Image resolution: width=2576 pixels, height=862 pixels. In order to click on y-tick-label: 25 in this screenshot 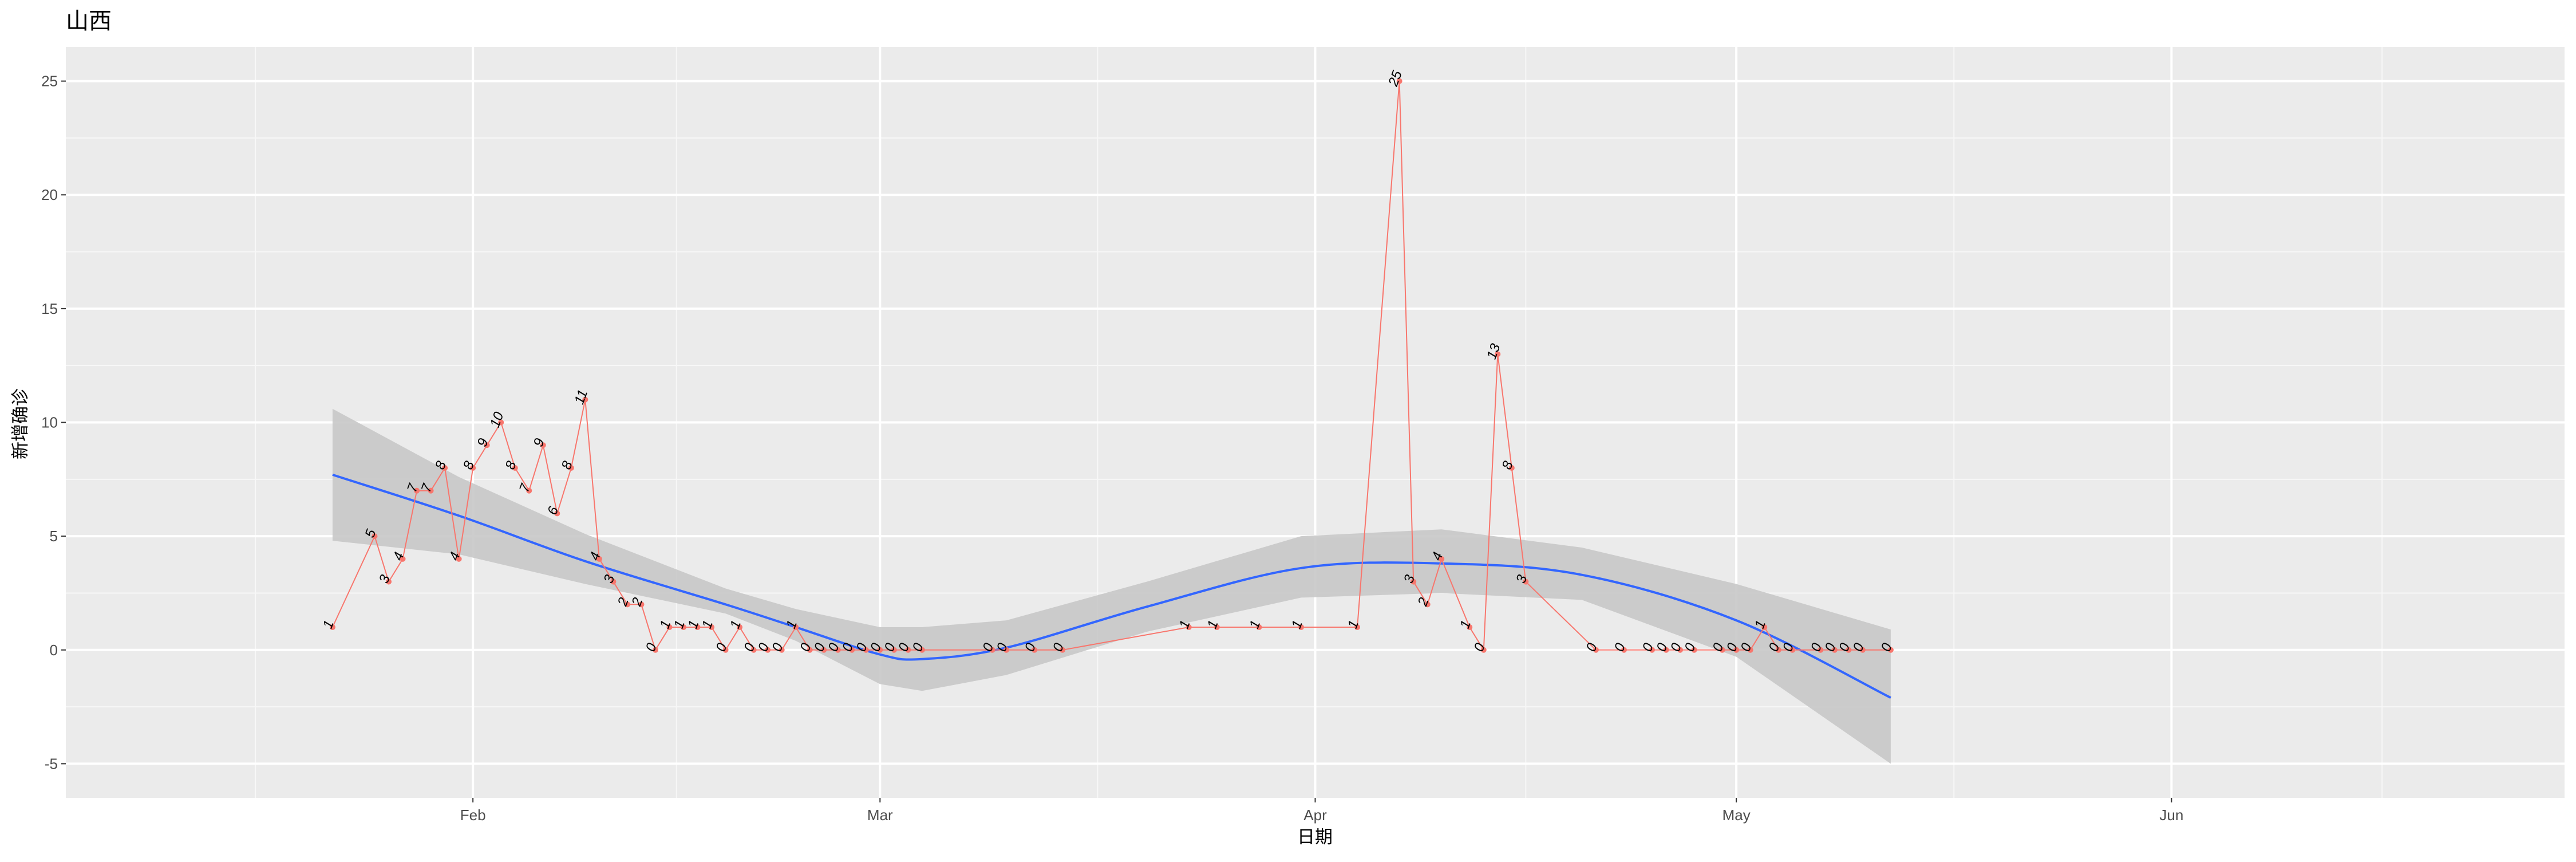, I will do `click(49, 81)`.